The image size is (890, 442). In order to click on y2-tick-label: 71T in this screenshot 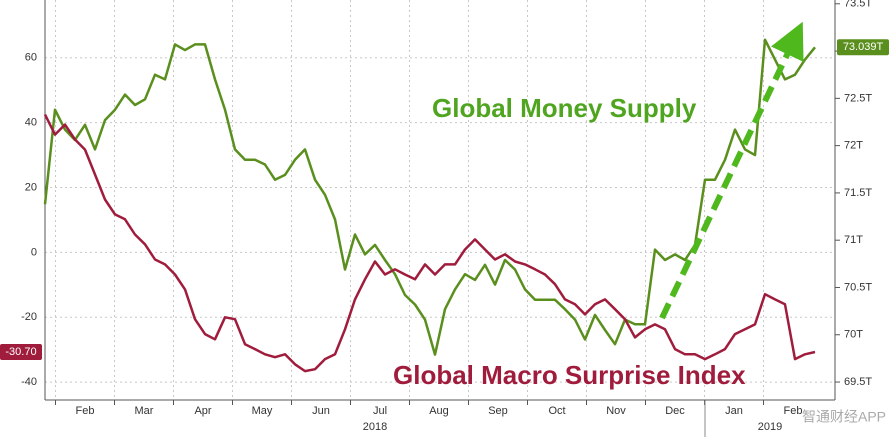, I will do `click(853, 240)`.